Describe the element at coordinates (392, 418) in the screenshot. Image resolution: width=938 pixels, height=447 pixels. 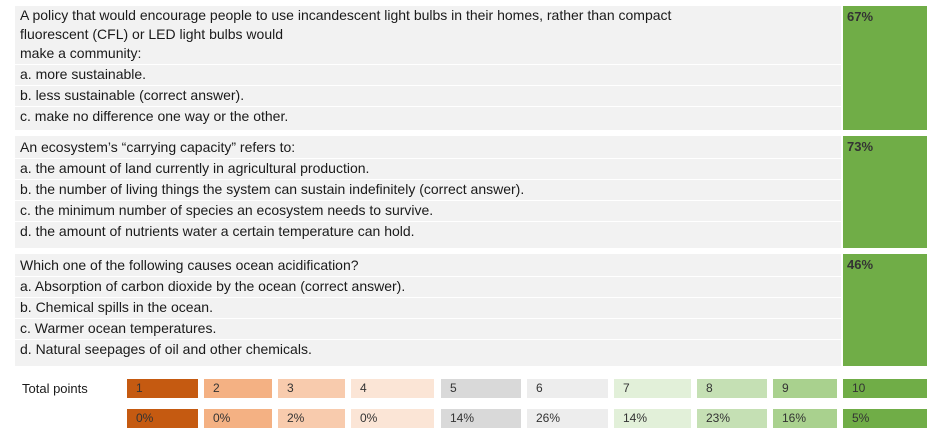
I see `percent-cell-4: 0%` at that location.